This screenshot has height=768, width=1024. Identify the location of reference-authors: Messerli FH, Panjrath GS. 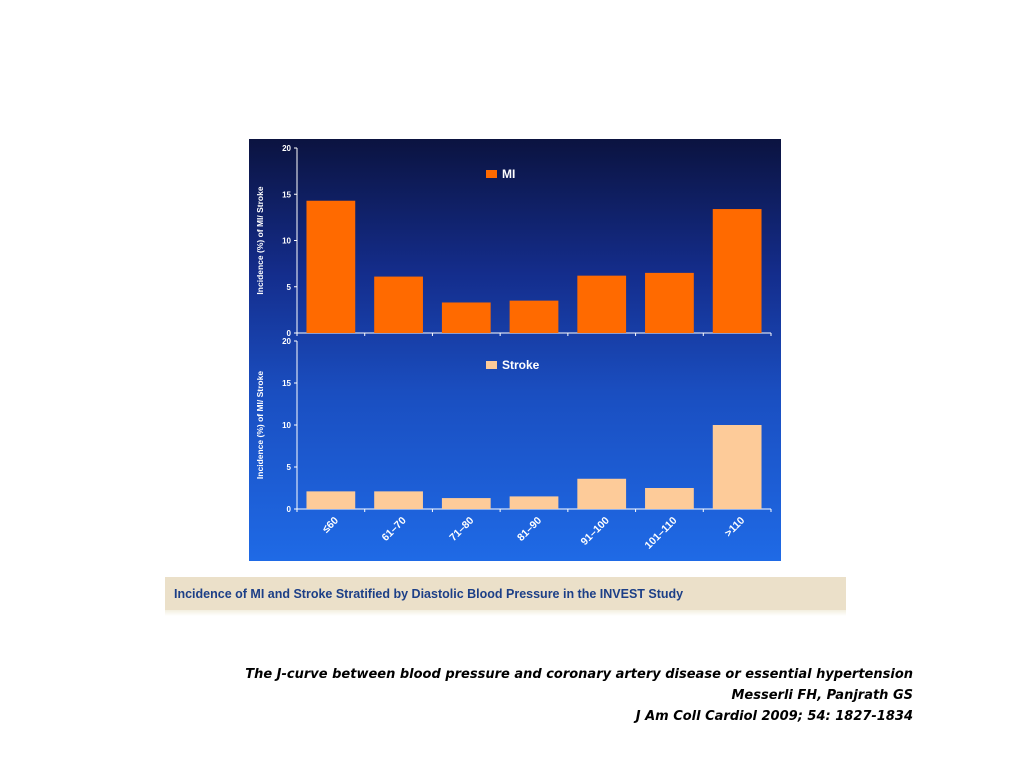
(822, 695).